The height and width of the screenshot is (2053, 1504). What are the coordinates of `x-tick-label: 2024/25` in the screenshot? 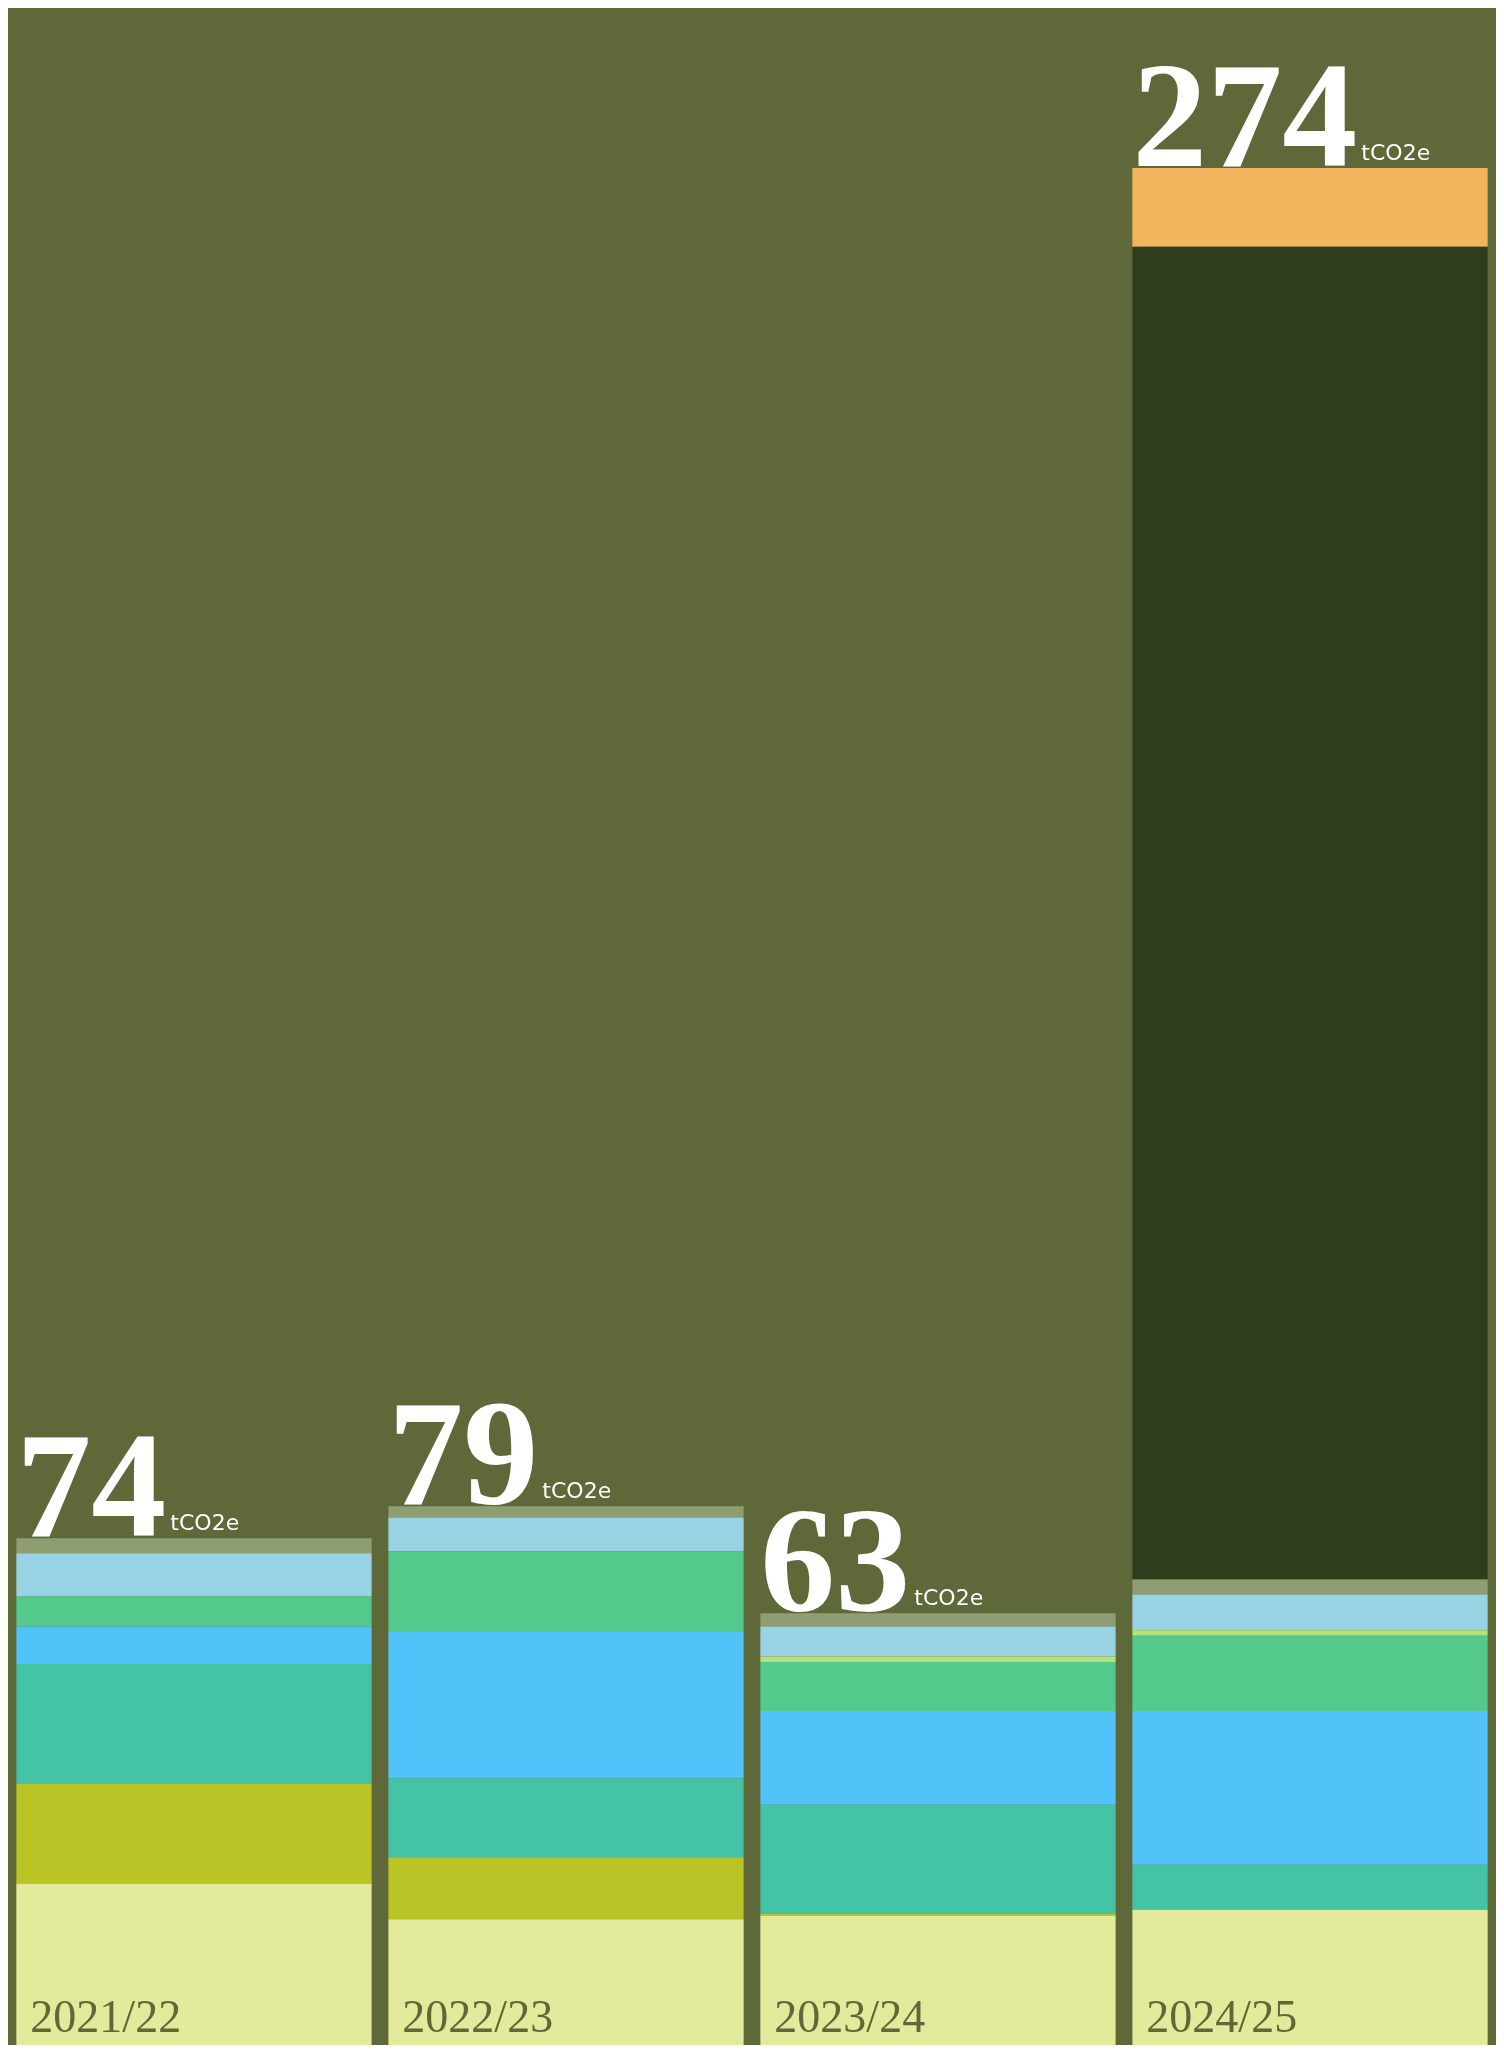 It's located at (1222, 2017).